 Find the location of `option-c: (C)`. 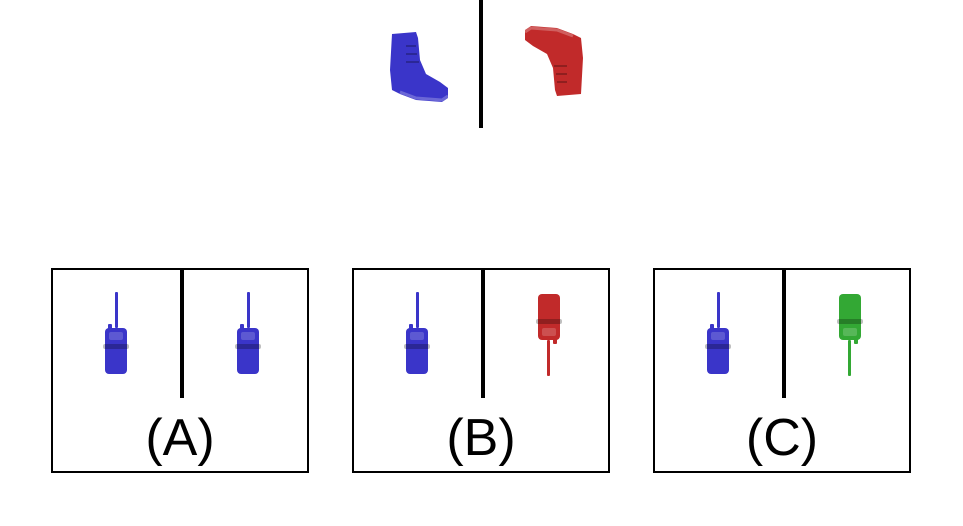

option-c: (C) is located at coordinates (782, 370).